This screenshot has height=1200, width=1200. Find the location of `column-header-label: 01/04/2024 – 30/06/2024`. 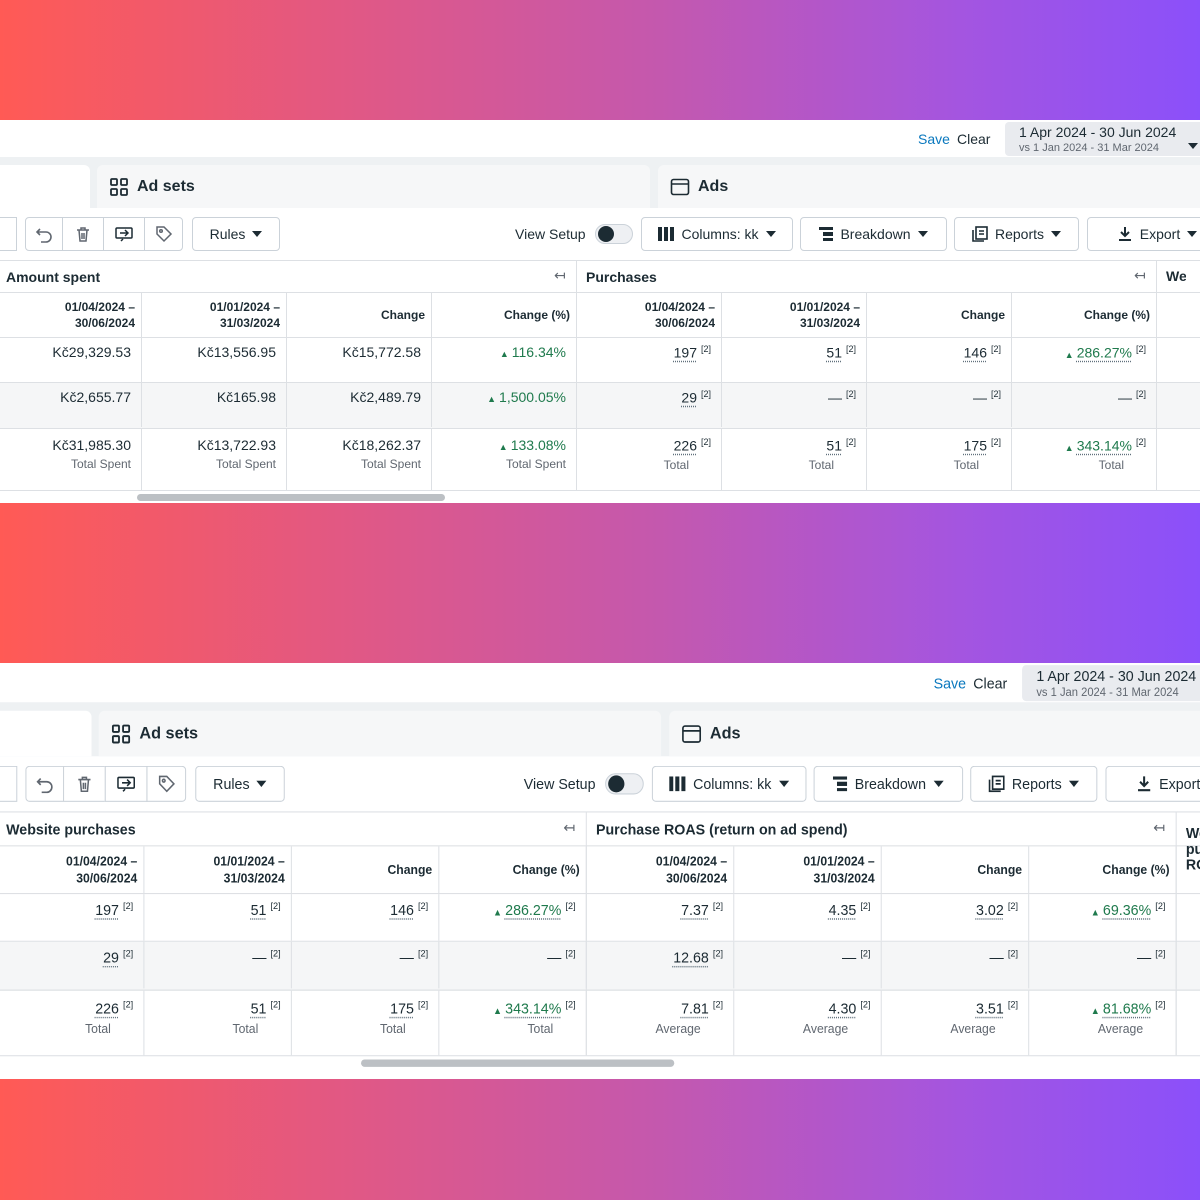

column-header-label: 01/04/2024 – 30/06/2024 is located at coordinates (99, 315).